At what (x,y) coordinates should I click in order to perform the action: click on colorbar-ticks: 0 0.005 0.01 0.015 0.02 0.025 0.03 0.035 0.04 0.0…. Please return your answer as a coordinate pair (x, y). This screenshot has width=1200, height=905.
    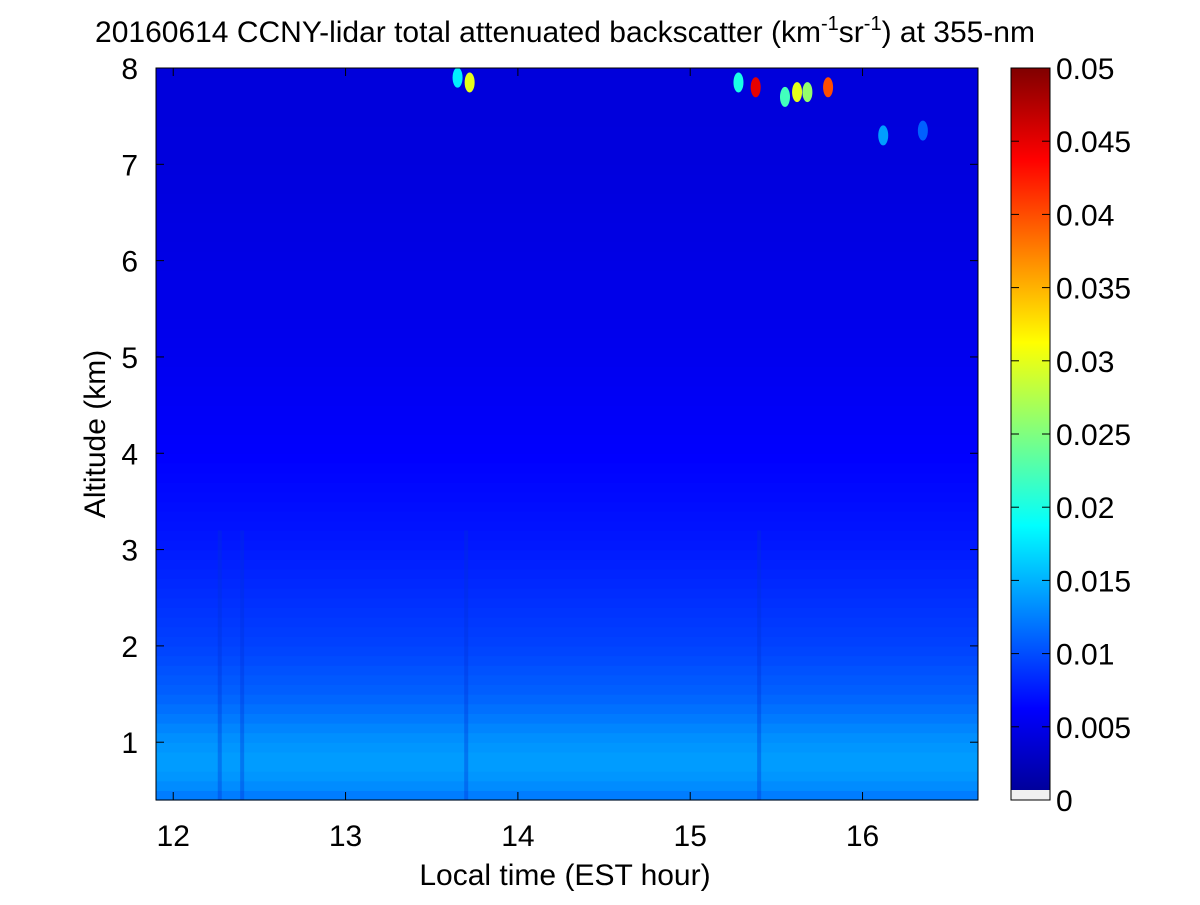
    Looking at the image, I should click on (1071, 435).